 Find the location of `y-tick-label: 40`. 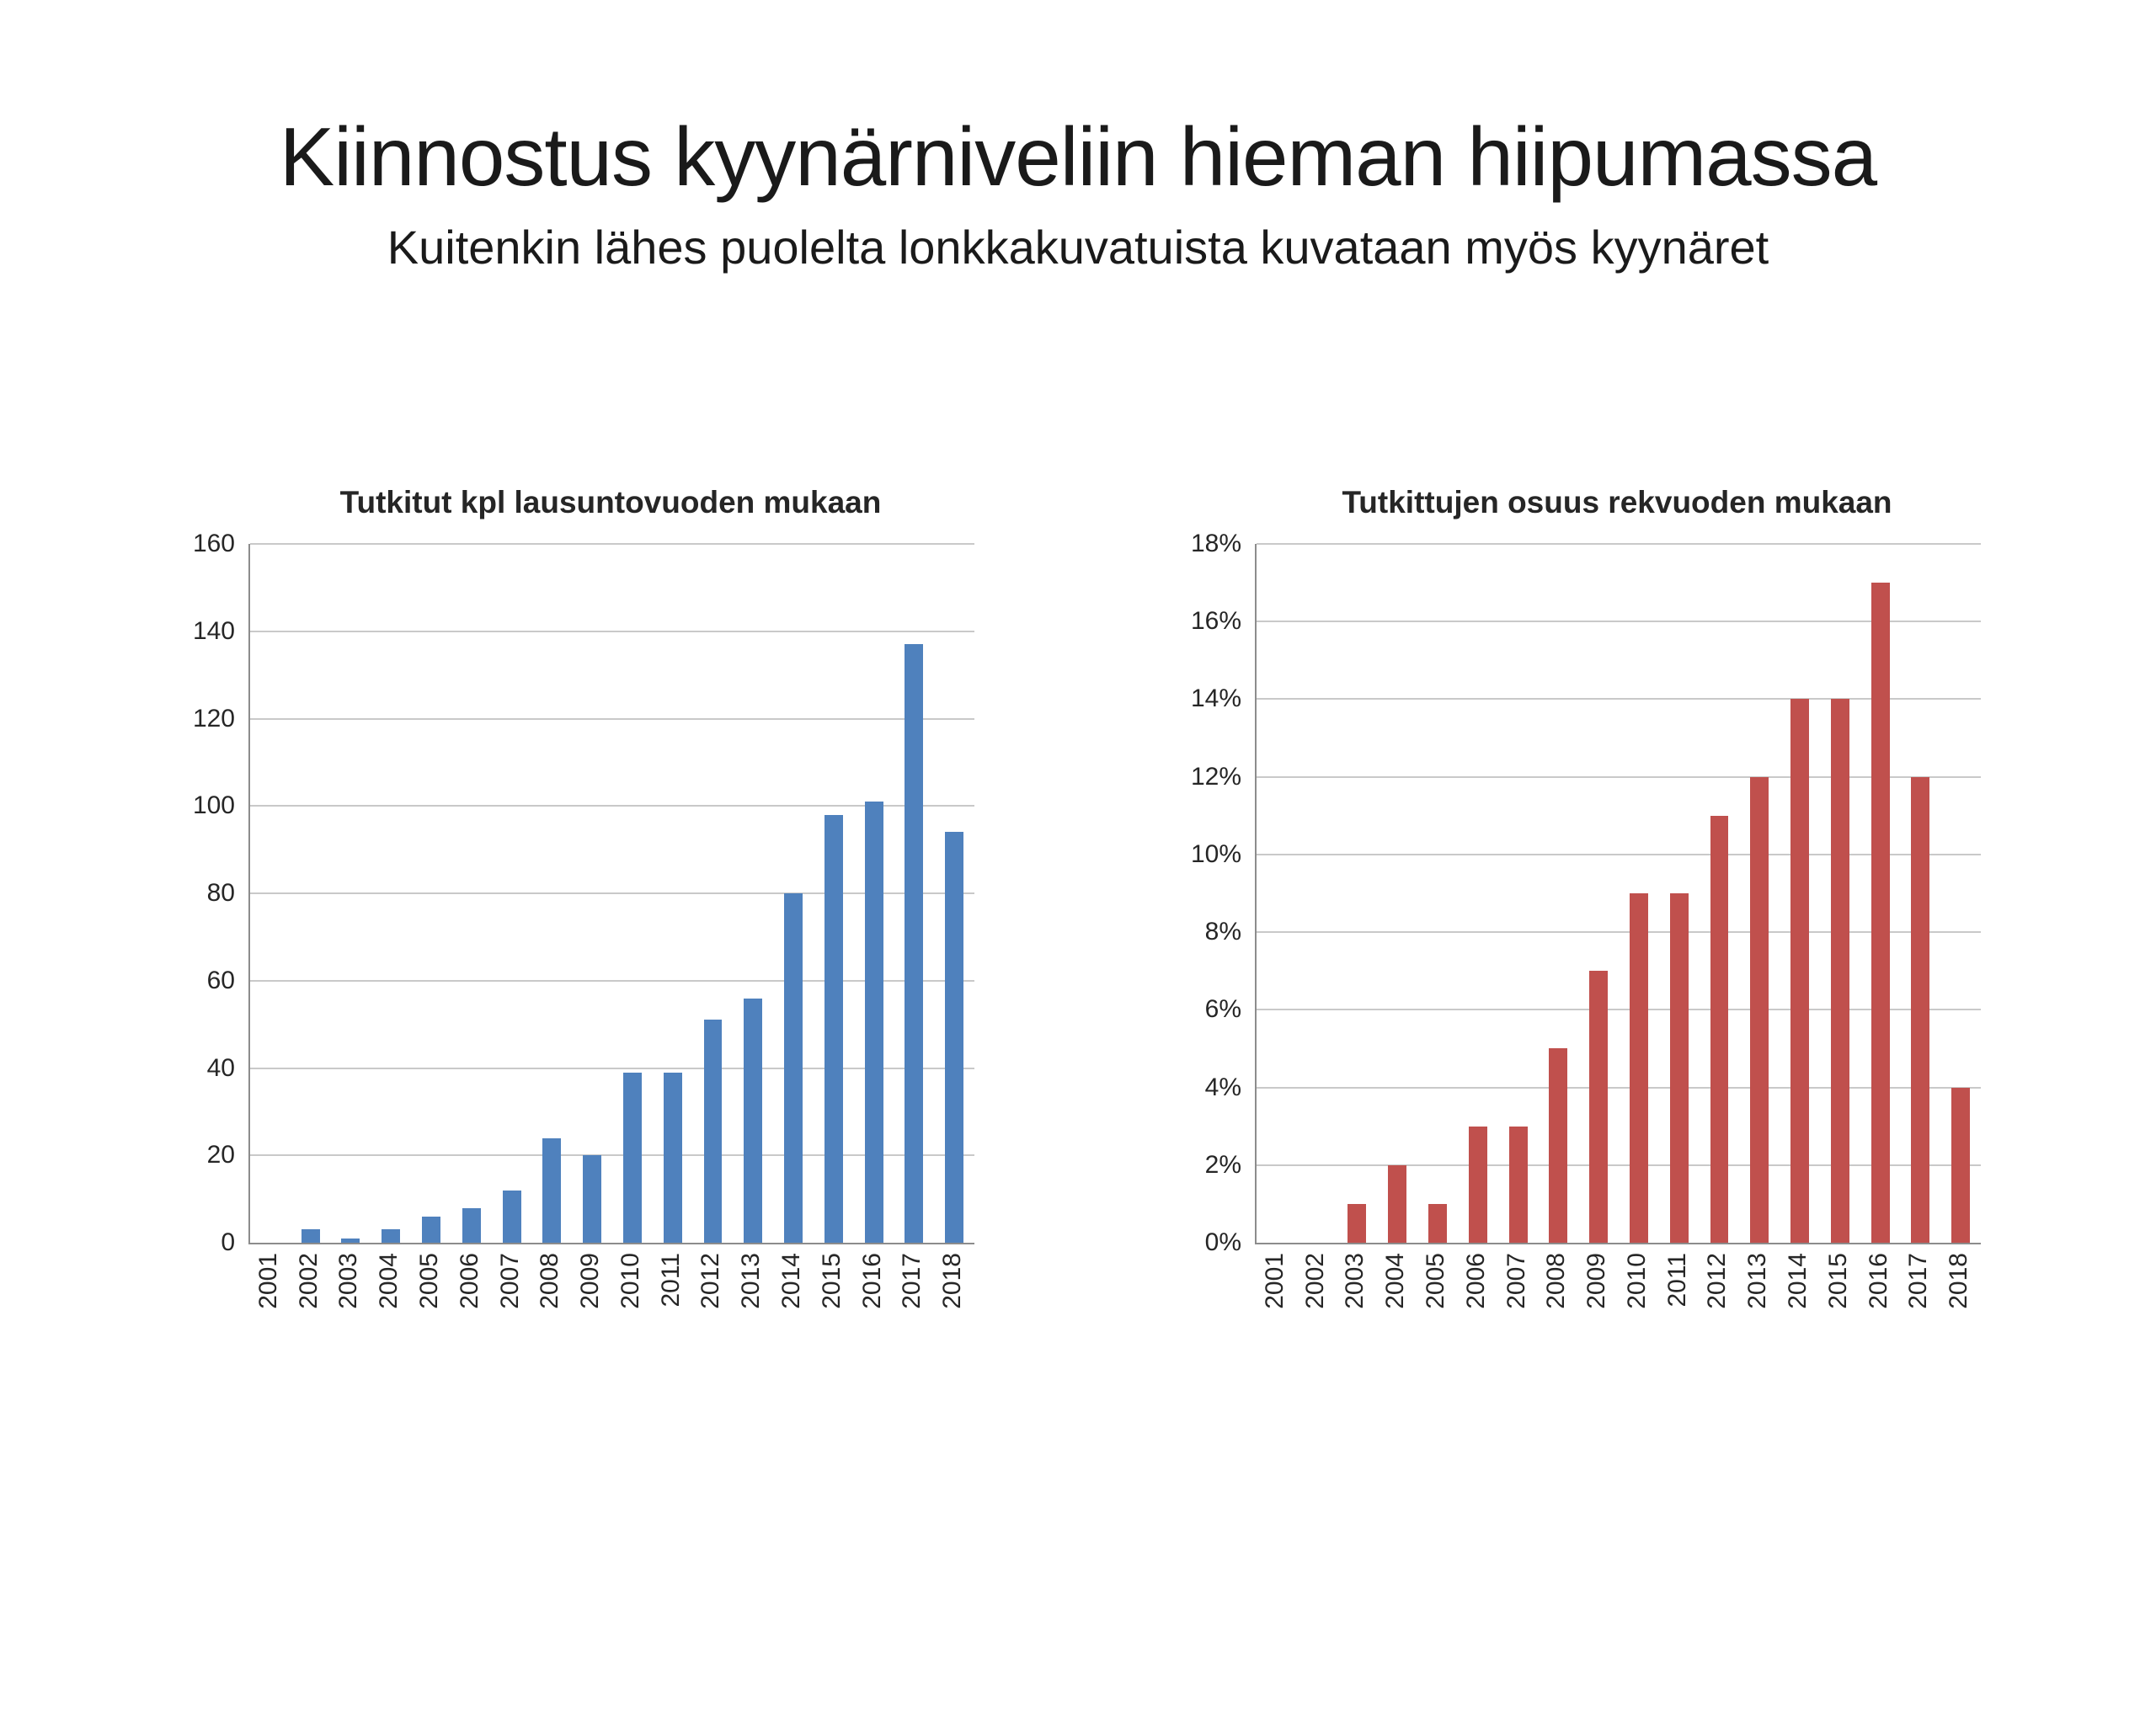

y-tick-label: 40 is located at coordinates (220, 1067).